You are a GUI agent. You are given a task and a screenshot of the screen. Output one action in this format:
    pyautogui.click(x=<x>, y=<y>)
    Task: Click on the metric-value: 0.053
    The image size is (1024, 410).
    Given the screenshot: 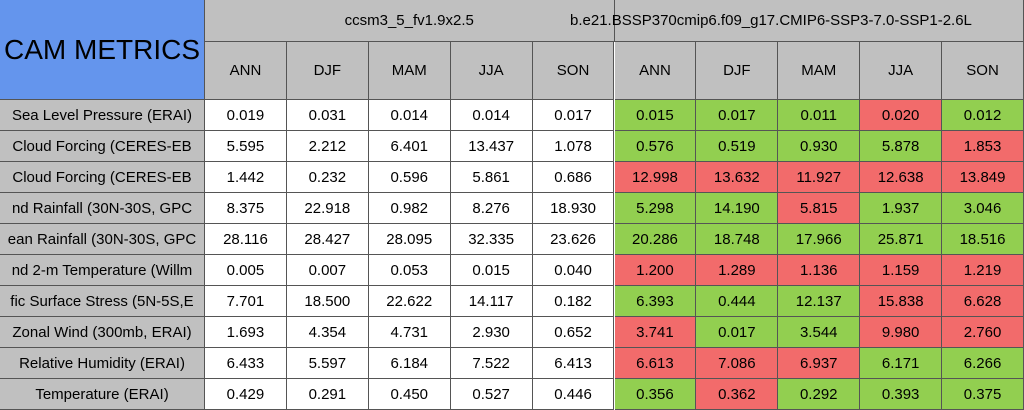 What is the action you would take?
    pyautogui.click(x=409, y=270)
    